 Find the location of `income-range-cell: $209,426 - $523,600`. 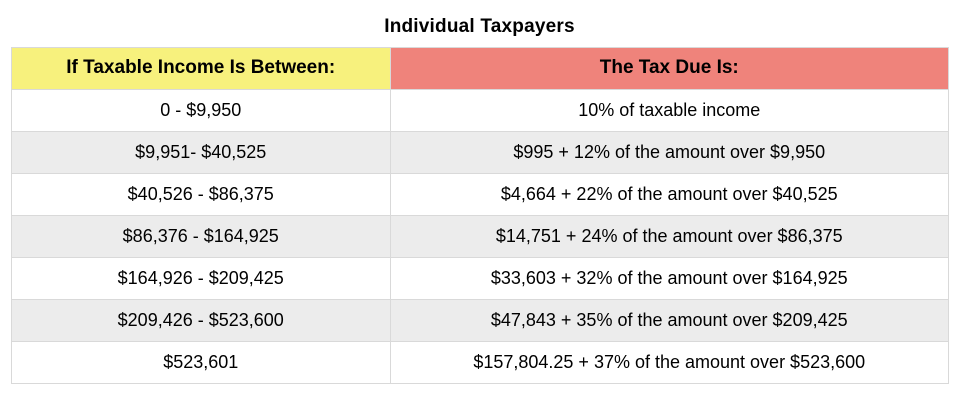

income-range-cell: $209,426 - $523,600 is located at coordinates (200, 320).